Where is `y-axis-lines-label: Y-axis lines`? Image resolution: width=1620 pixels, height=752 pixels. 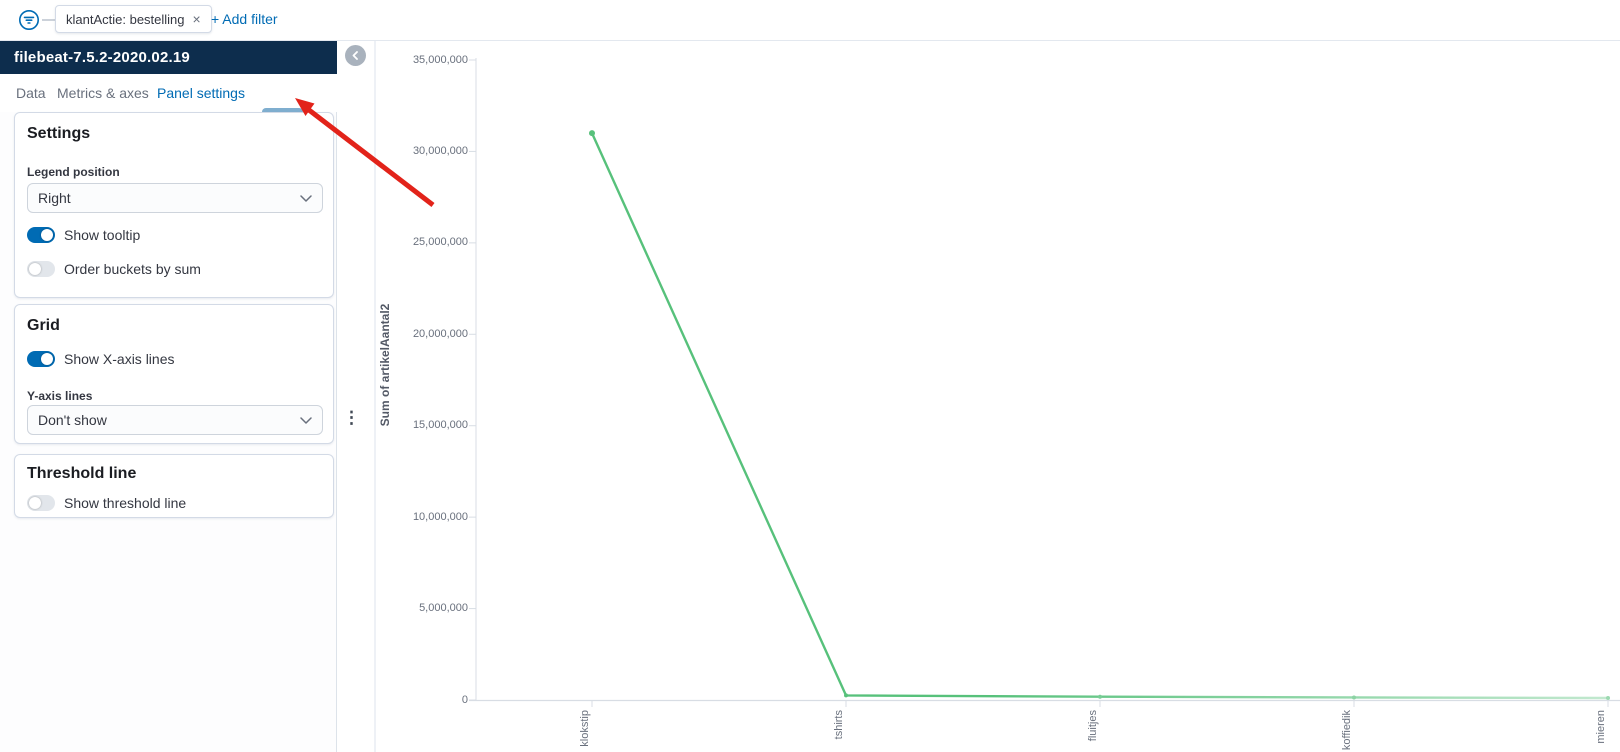 y-axis-lines-label: Y-axis lines is located at coordinates (60, 396).